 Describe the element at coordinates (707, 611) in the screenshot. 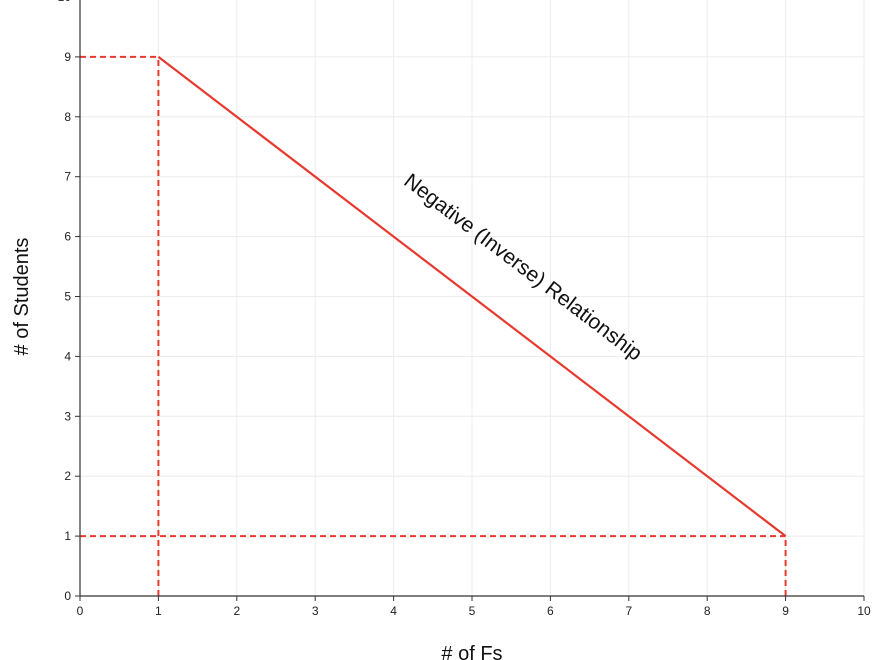

I see `x-tick-label-8: 8` at that location.